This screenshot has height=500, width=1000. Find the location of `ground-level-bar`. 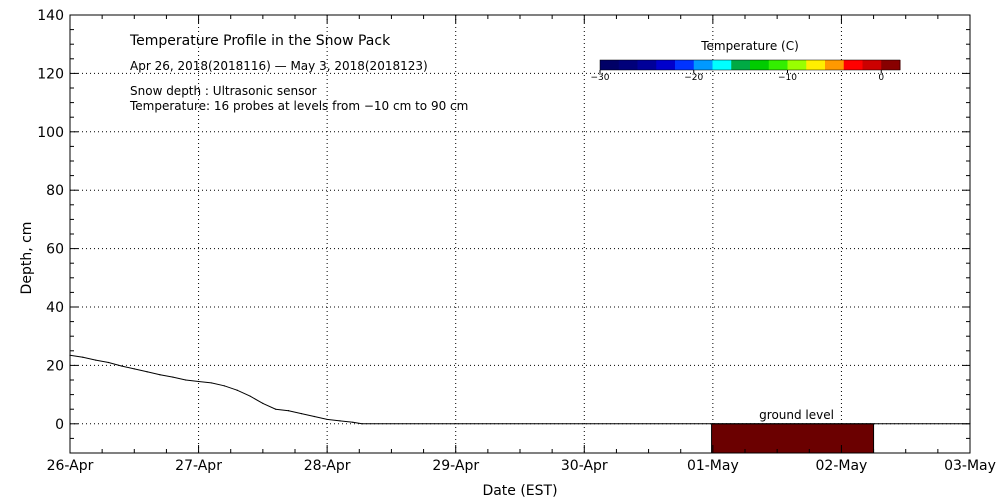

ground-level-bar is located at coordinates (793, 438).